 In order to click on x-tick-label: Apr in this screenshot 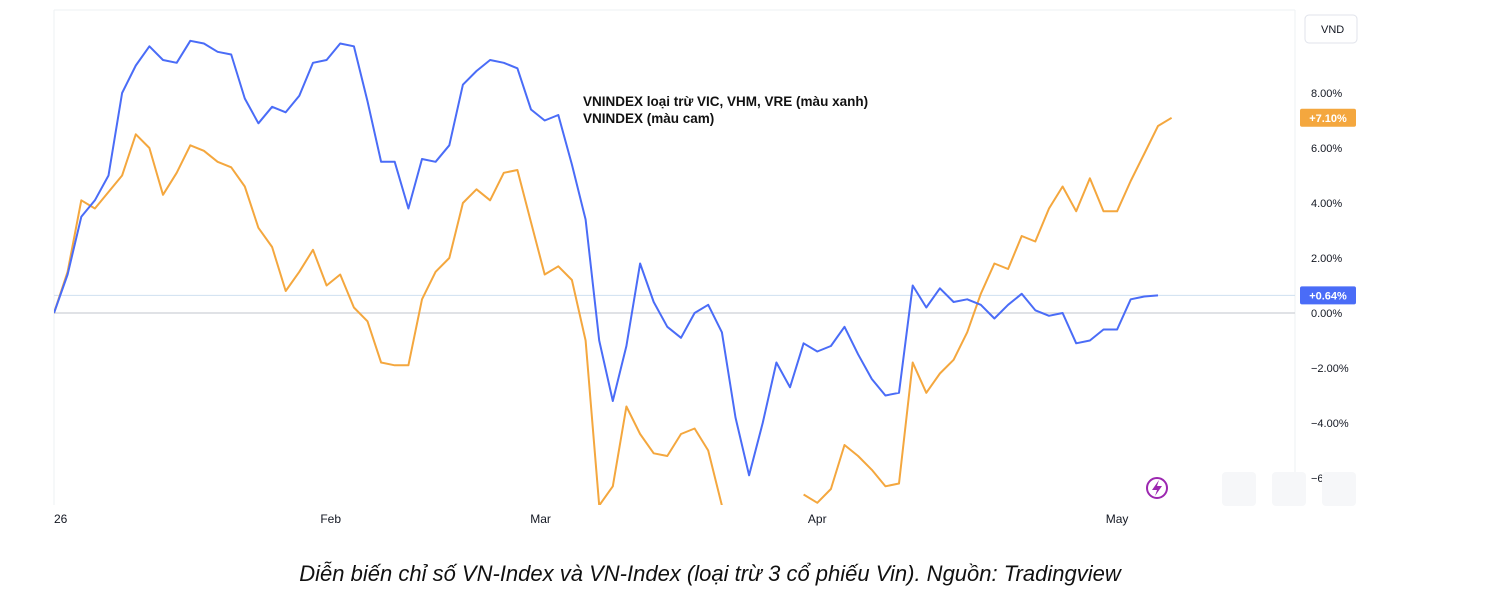, I will do `click(817, 519)`.